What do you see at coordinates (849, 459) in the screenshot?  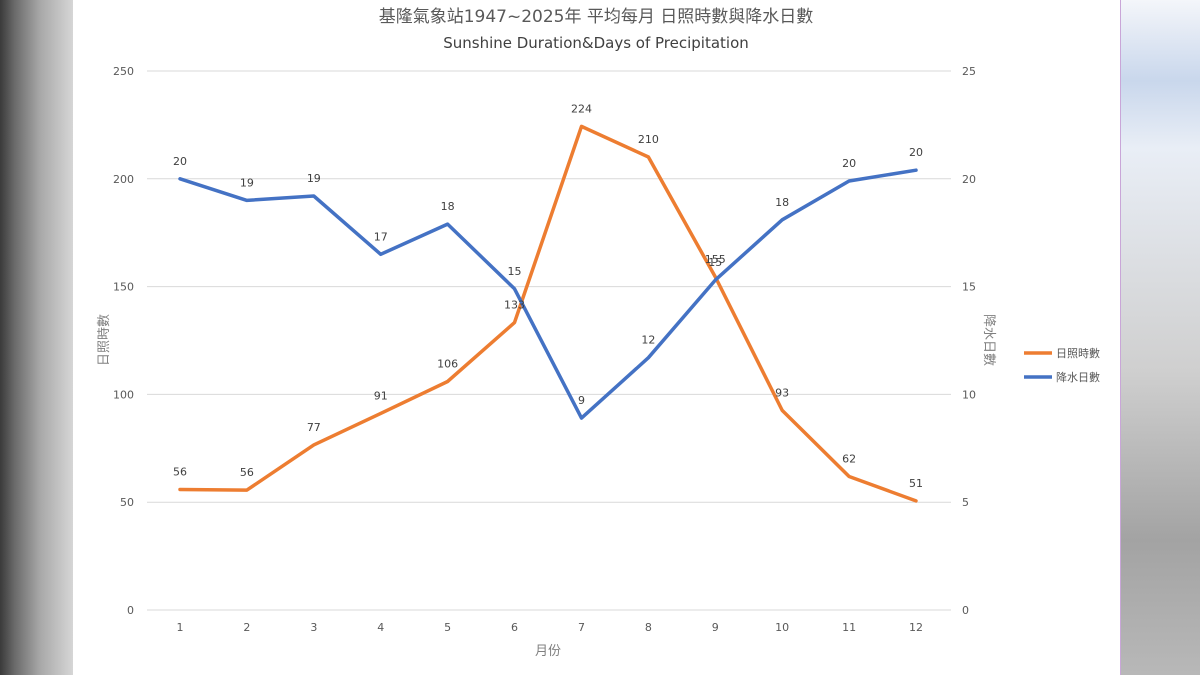 I see `data-label-sunshine: 62` at bounding box center [849, 459].